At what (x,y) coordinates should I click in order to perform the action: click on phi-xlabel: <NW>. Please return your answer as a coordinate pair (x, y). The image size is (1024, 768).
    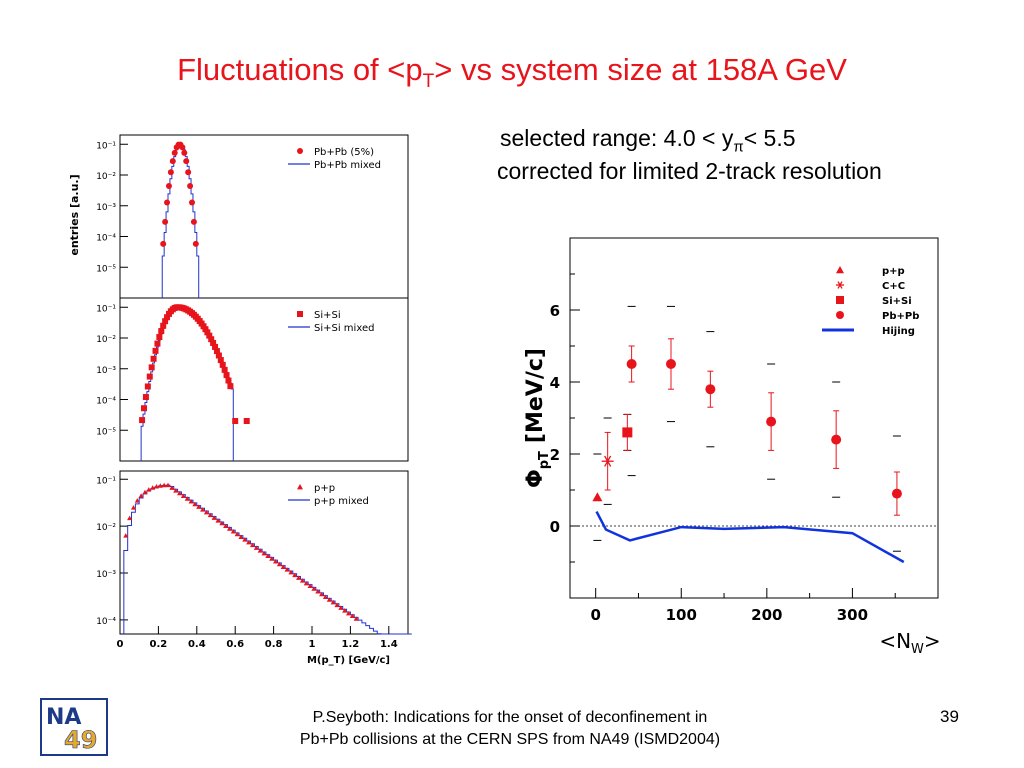
    Looking at the image, I should click on (909, 643).